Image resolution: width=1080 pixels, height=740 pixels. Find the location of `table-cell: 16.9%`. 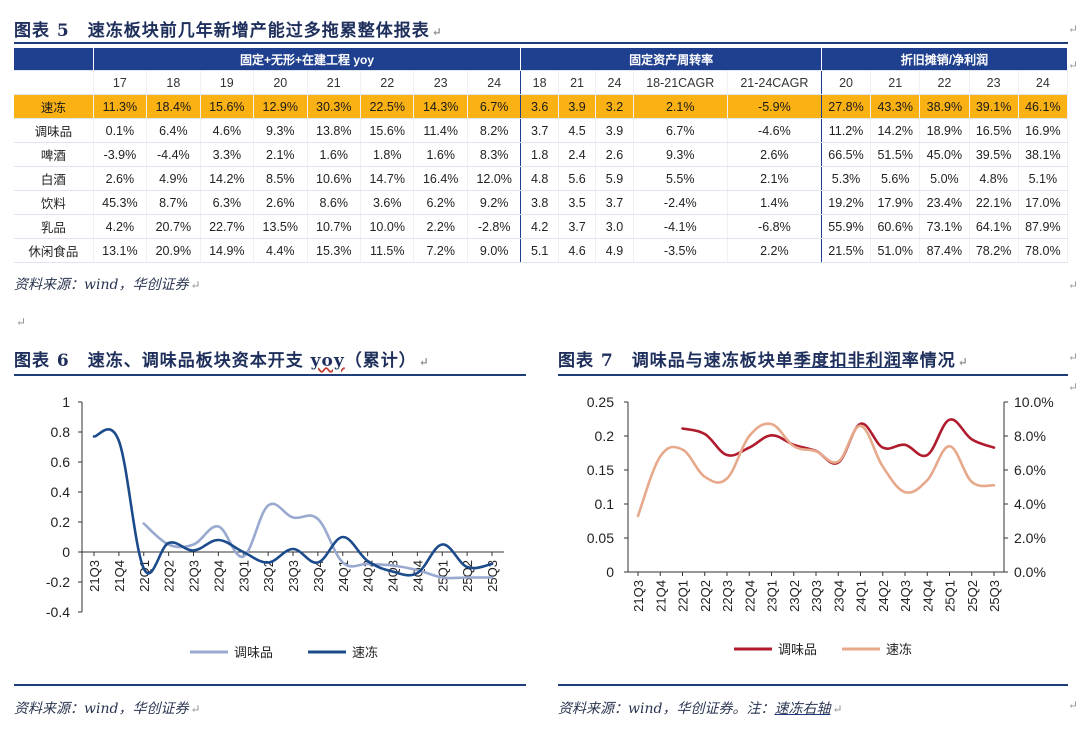

table-cell: 16.9% is located at coordinates (1043, 130).